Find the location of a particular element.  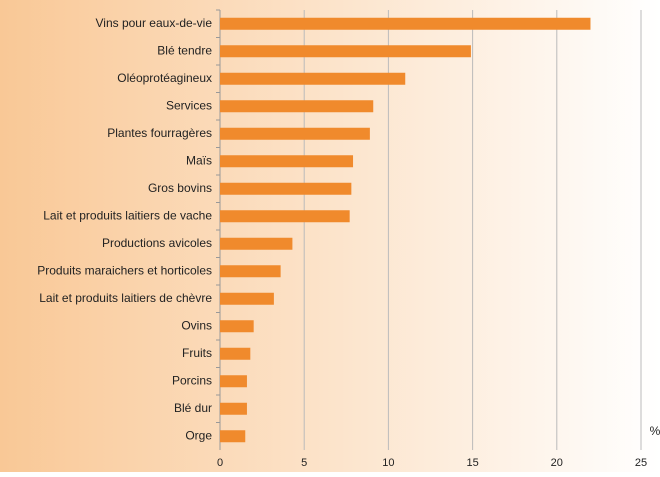

y-tick-label: Produits maraichers et horticoles is located at coordinates (124, 270).